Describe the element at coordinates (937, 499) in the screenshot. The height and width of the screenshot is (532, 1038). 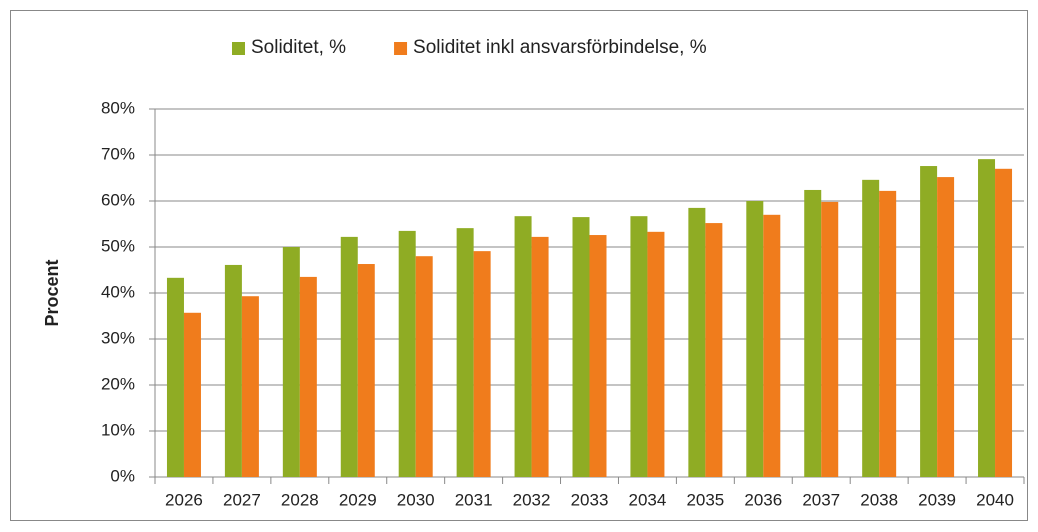
I see `x-tick-label: 2039` at that location.